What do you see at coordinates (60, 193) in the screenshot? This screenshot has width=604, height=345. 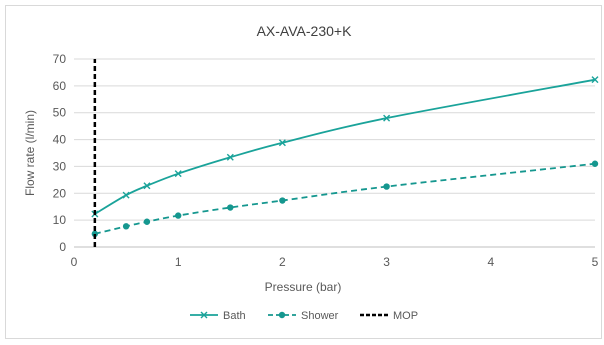 I see `y-tick-label: 20` at bounding box center [60, 193].